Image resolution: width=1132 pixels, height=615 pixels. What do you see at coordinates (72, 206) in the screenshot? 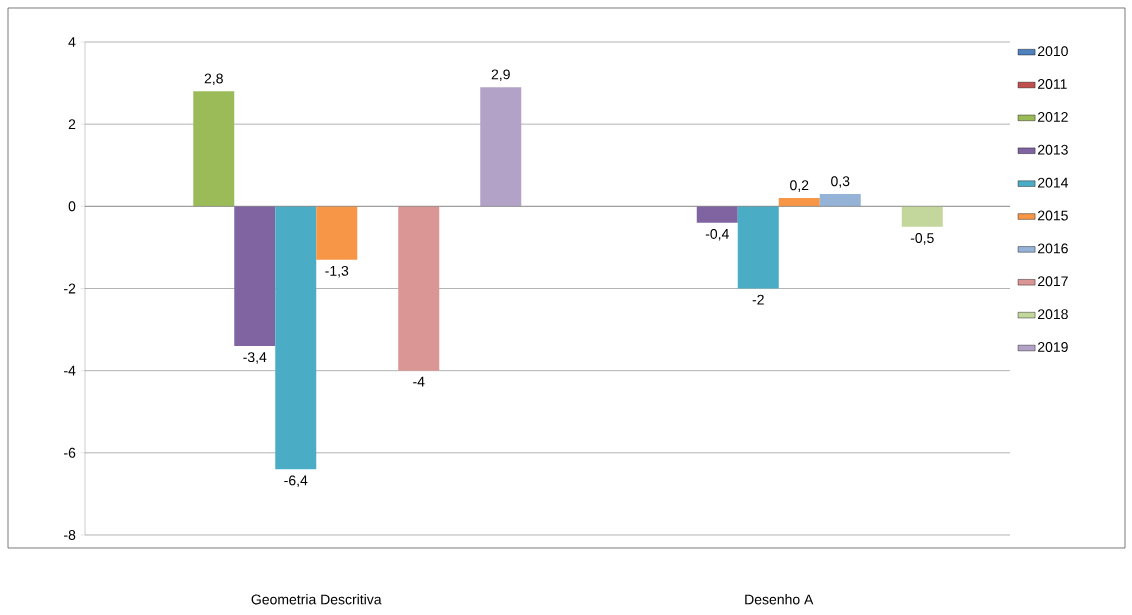
I see `y-tick-label: 0` at bounding box center [72, 206].